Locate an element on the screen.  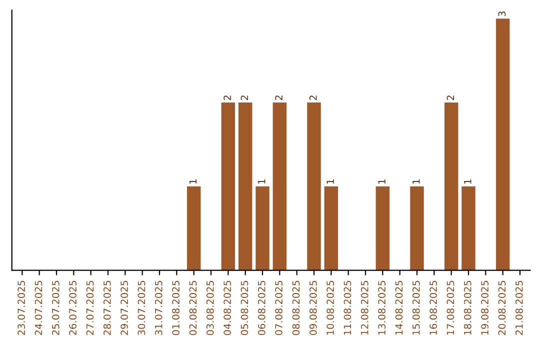
x-tick-label: 08.08.2025 is located at coordinates (296, 308).